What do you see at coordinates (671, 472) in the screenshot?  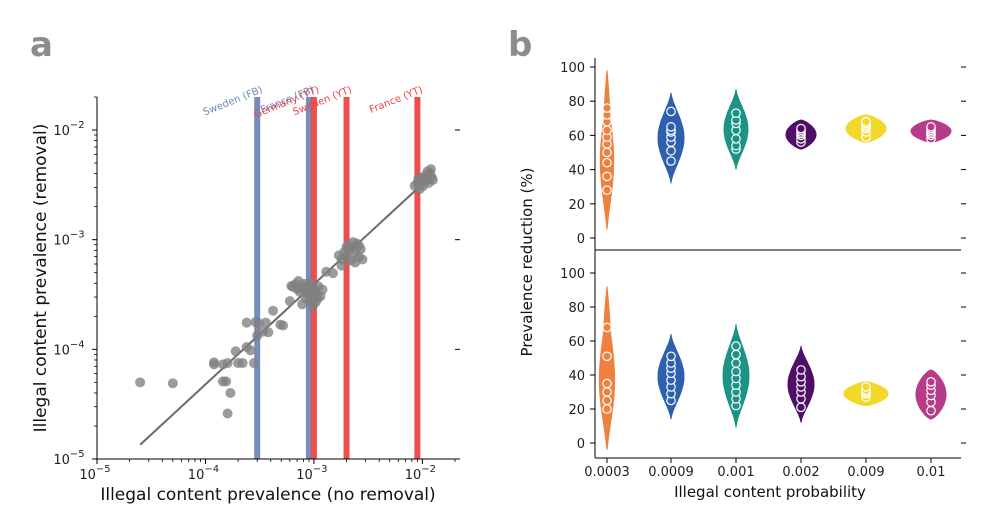 I see `x-tick-label: 0.0009` at bounding box center [671, 472].